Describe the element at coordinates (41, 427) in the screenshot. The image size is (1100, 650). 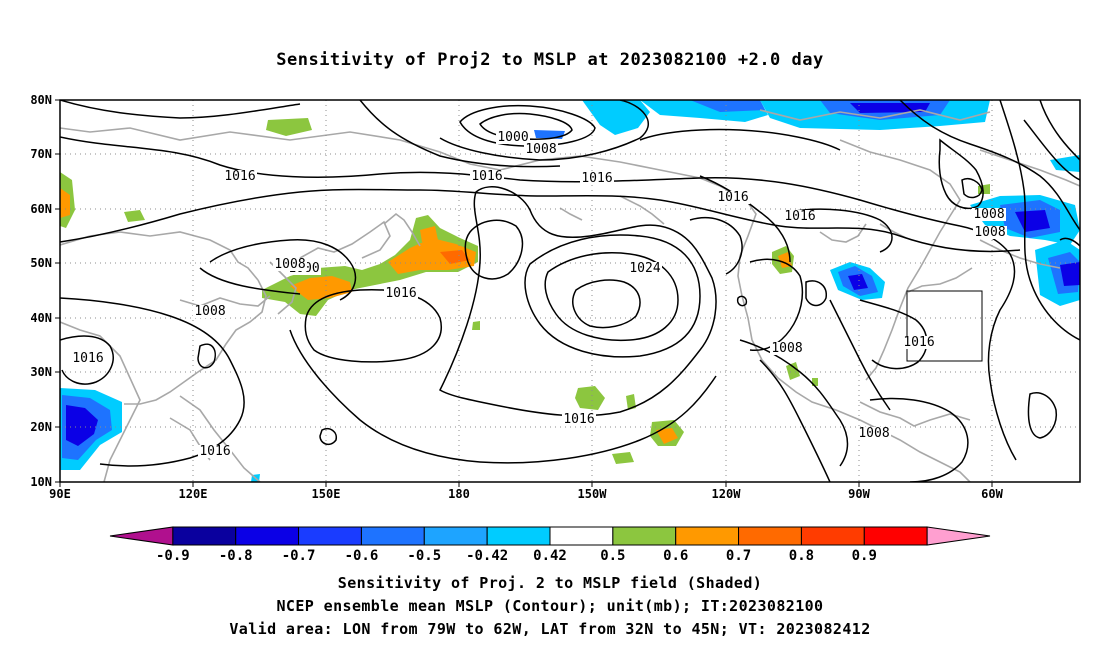
I see `latitude-label: 20N` at that location.